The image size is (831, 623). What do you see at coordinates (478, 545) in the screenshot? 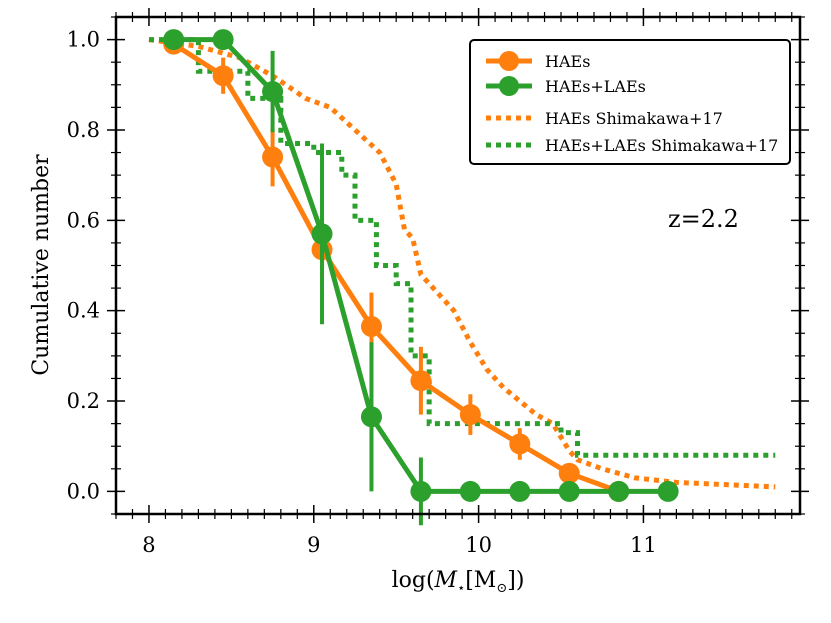
I see `x-tick-label: 10` at bounding box center [478, 545].